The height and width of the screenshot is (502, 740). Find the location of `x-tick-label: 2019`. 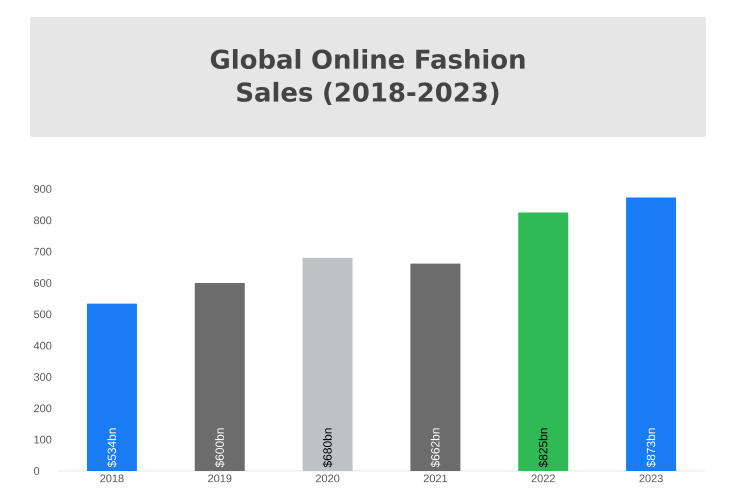

x-tick-label: 2019 is located at coordinates (220, 478).